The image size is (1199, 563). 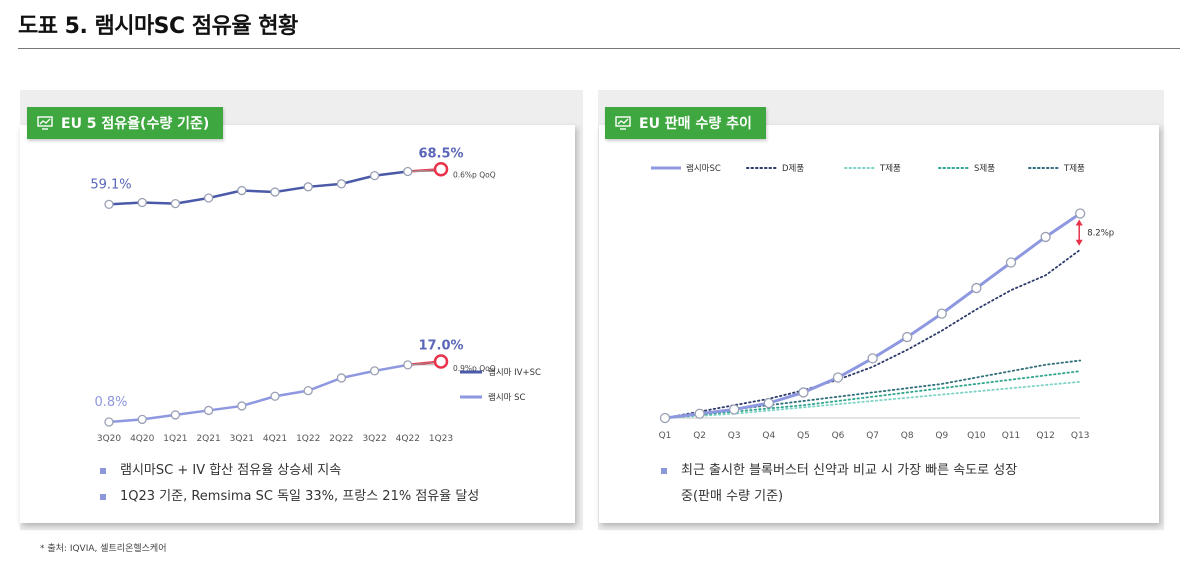 I want to click on legend-label: 램시마 IV+SC, so click(x=514, y=372).